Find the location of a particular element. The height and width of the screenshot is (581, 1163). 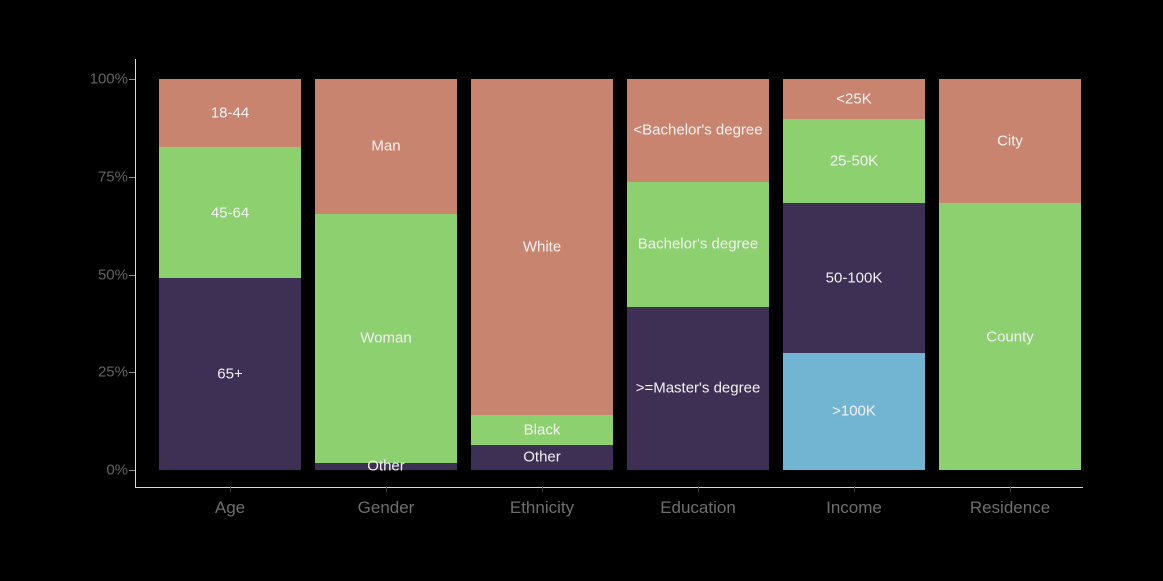

segment-label: Bachelor's degree is located at coordinates (698, 244).